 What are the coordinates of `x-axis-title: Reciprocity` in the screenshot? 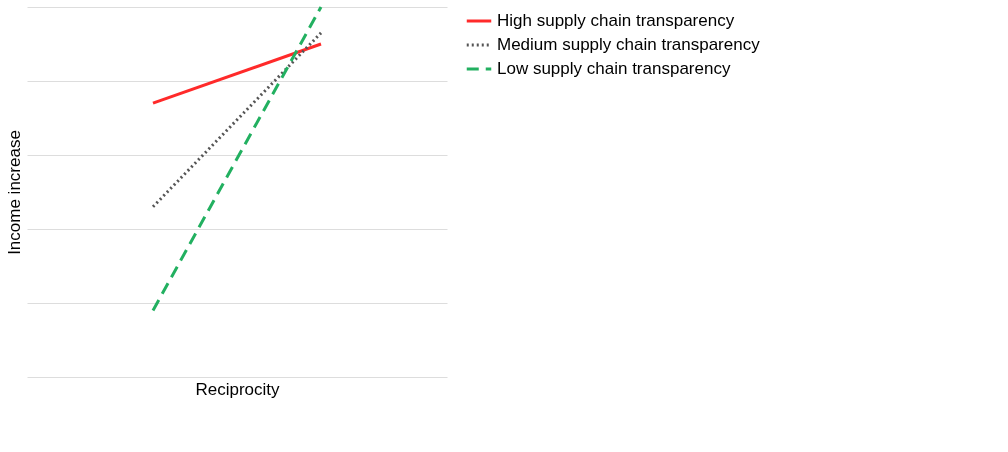 It's located at (238, 389).